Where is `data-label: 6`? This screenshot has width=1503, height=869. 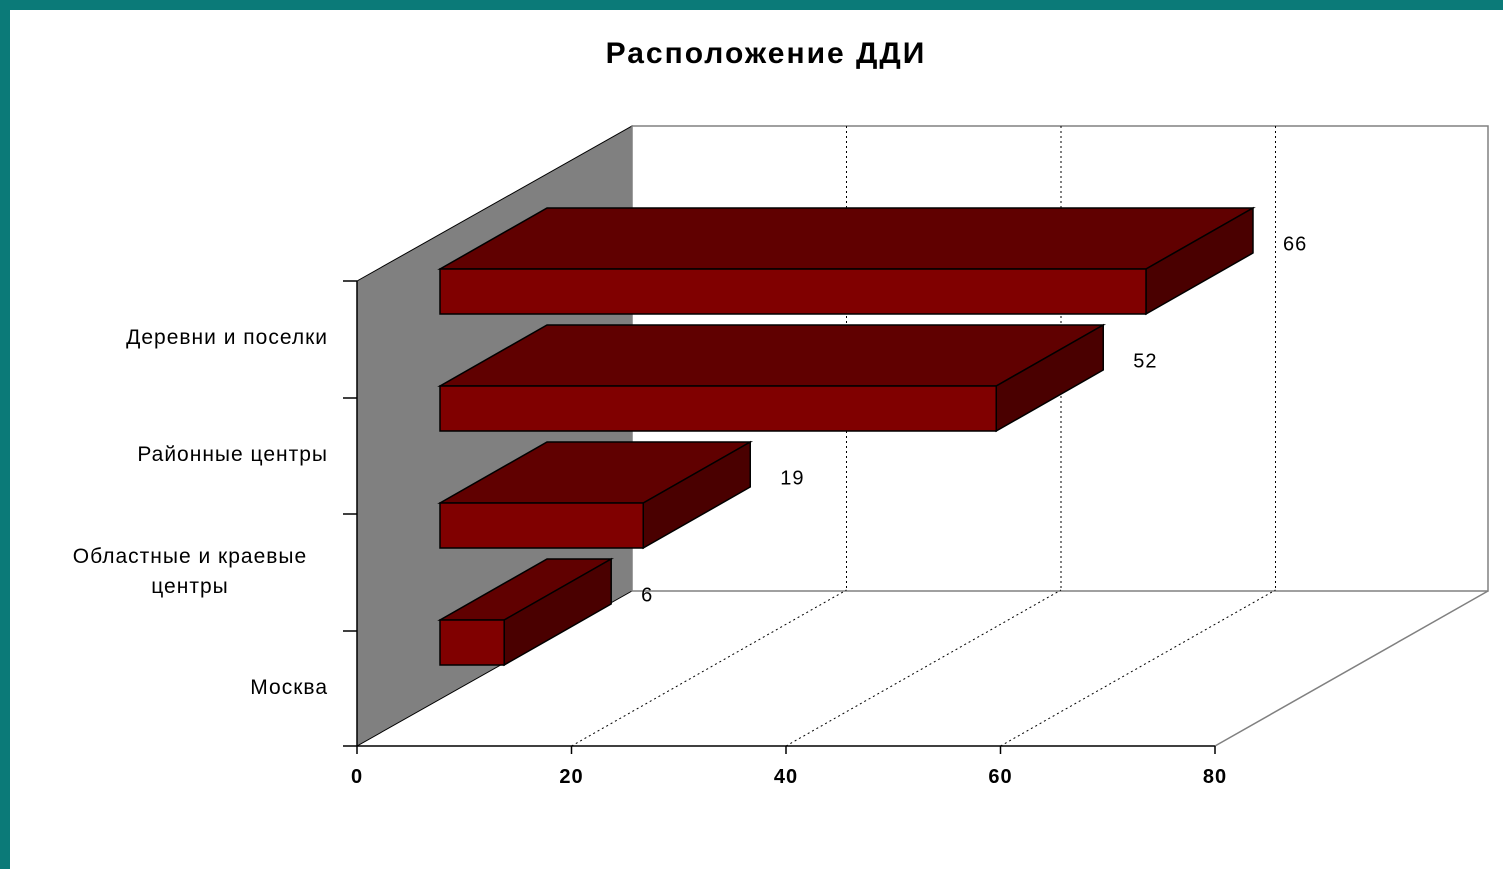 data-label: 6 is located at coordinates (647, 596).